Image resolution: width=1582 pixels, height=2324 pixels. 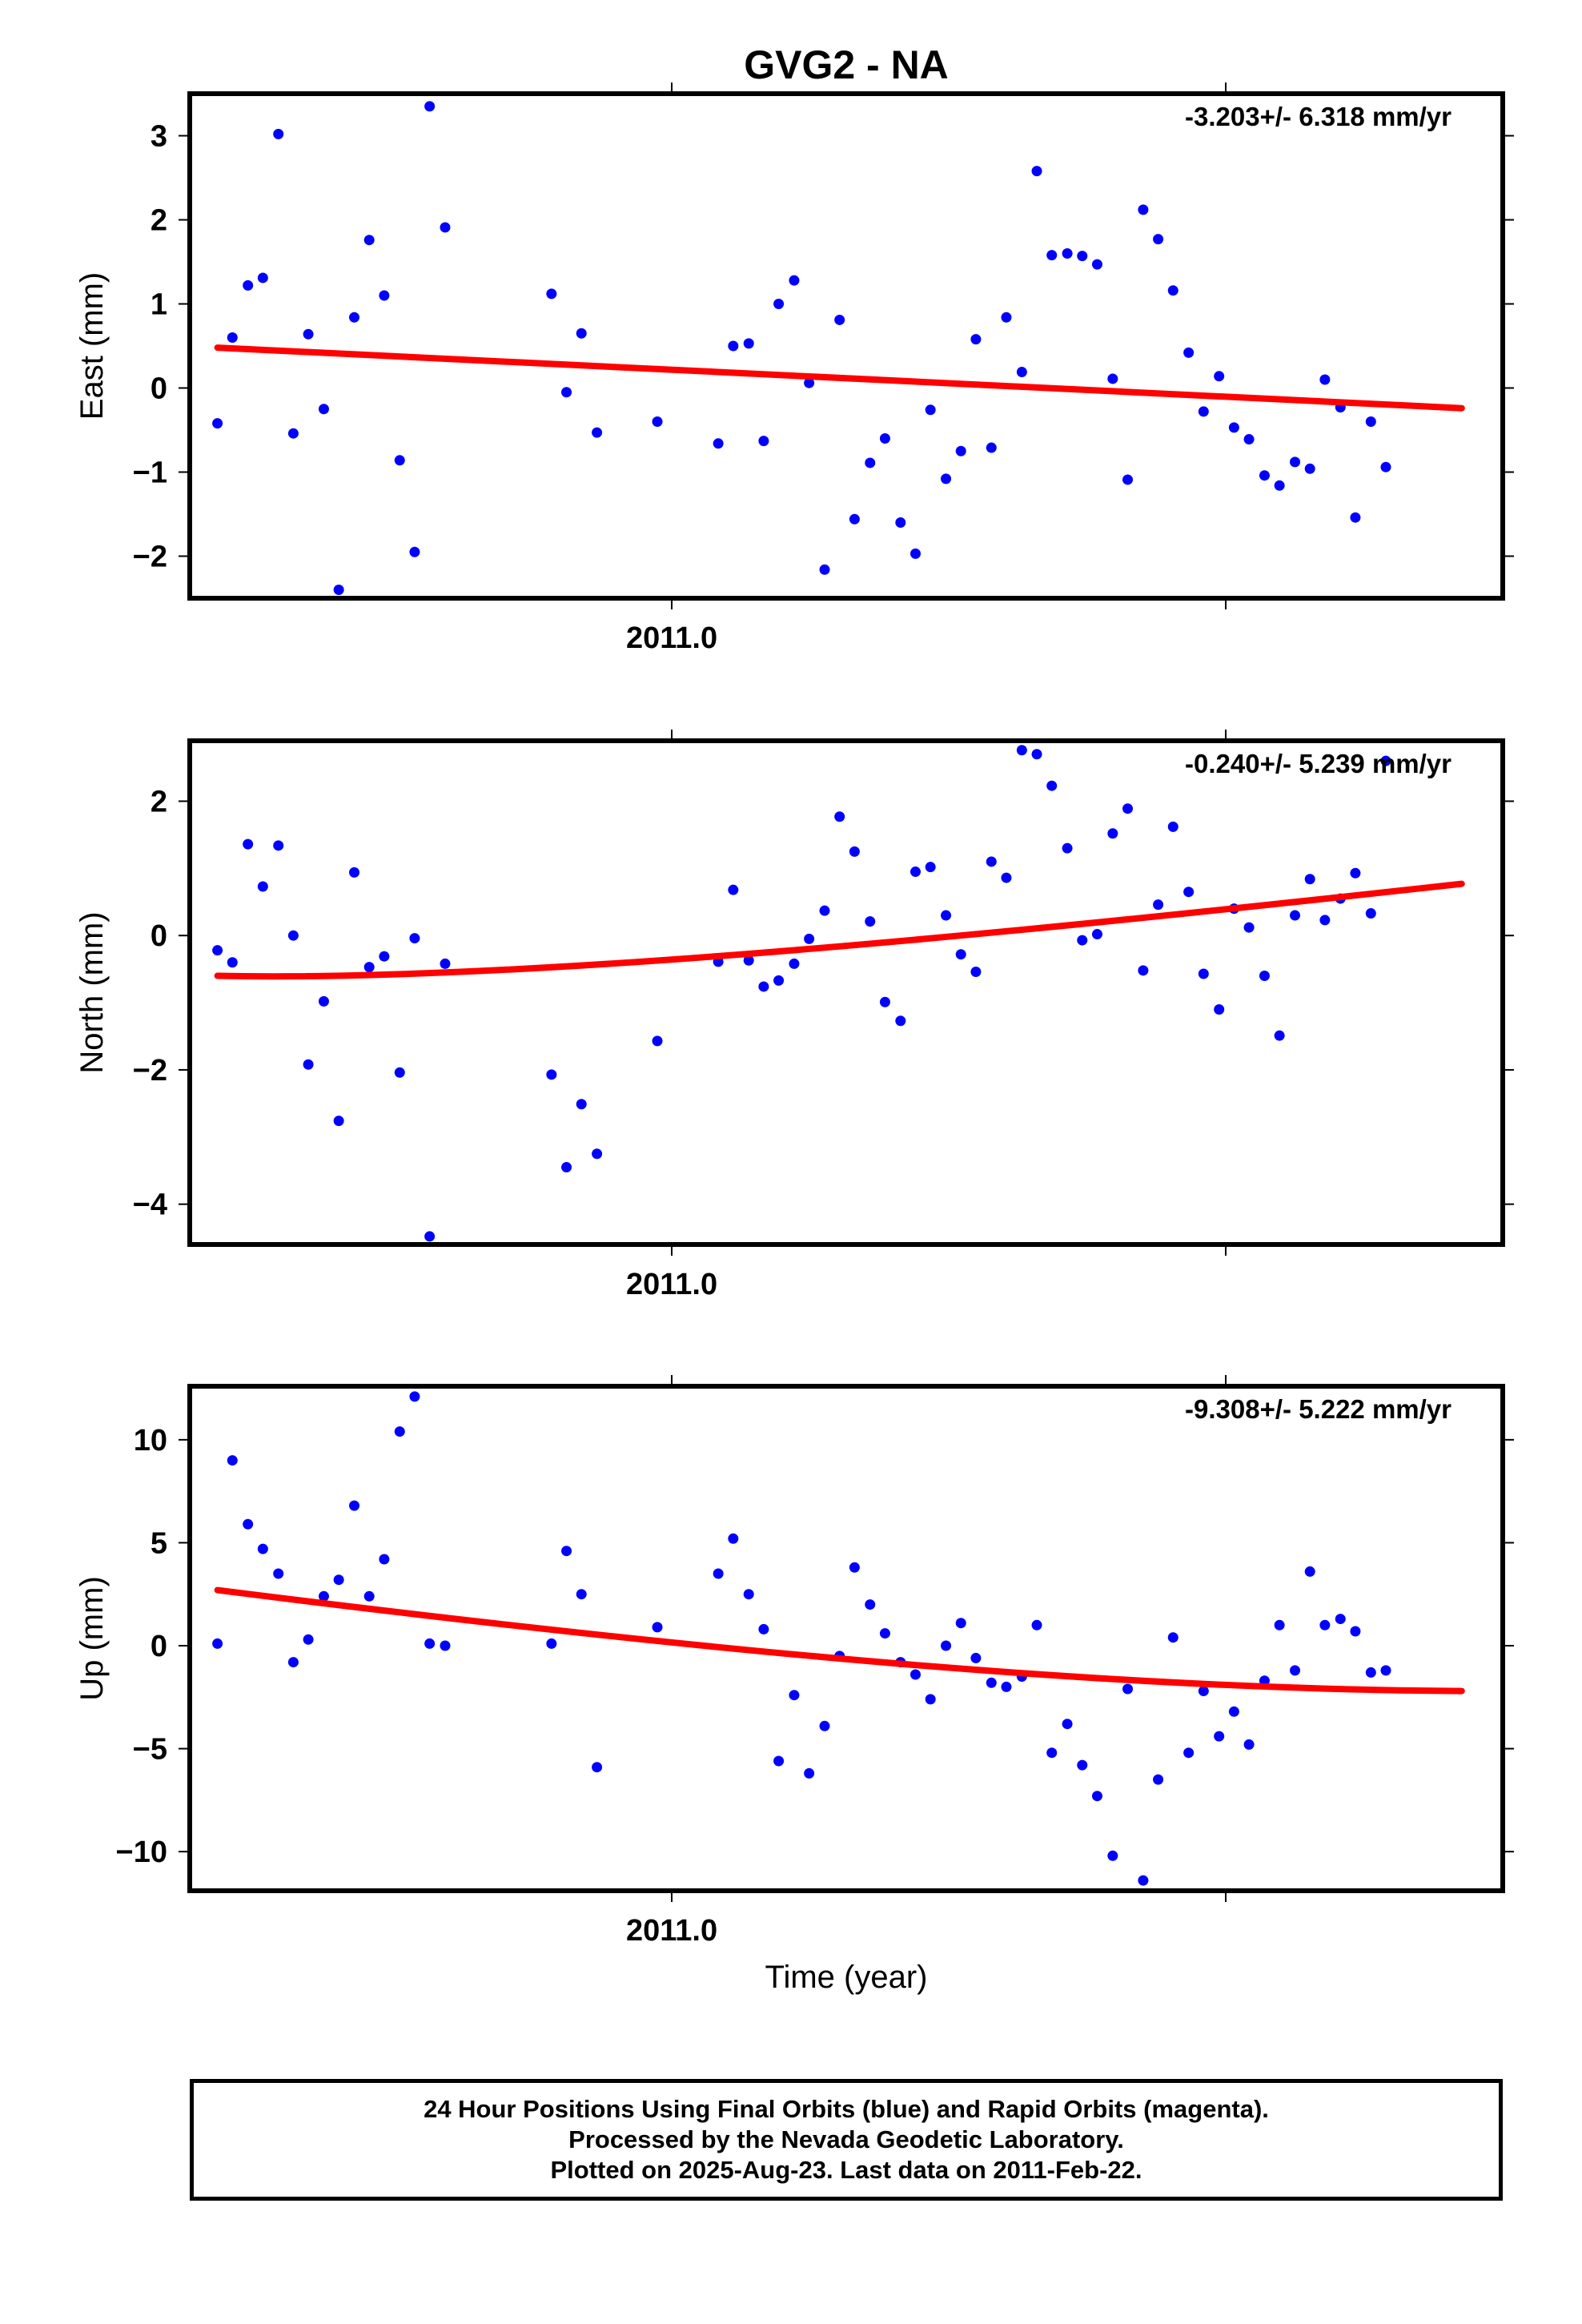 I want to click on north-y-tick-label: −2, so click(x=150, y=1071).